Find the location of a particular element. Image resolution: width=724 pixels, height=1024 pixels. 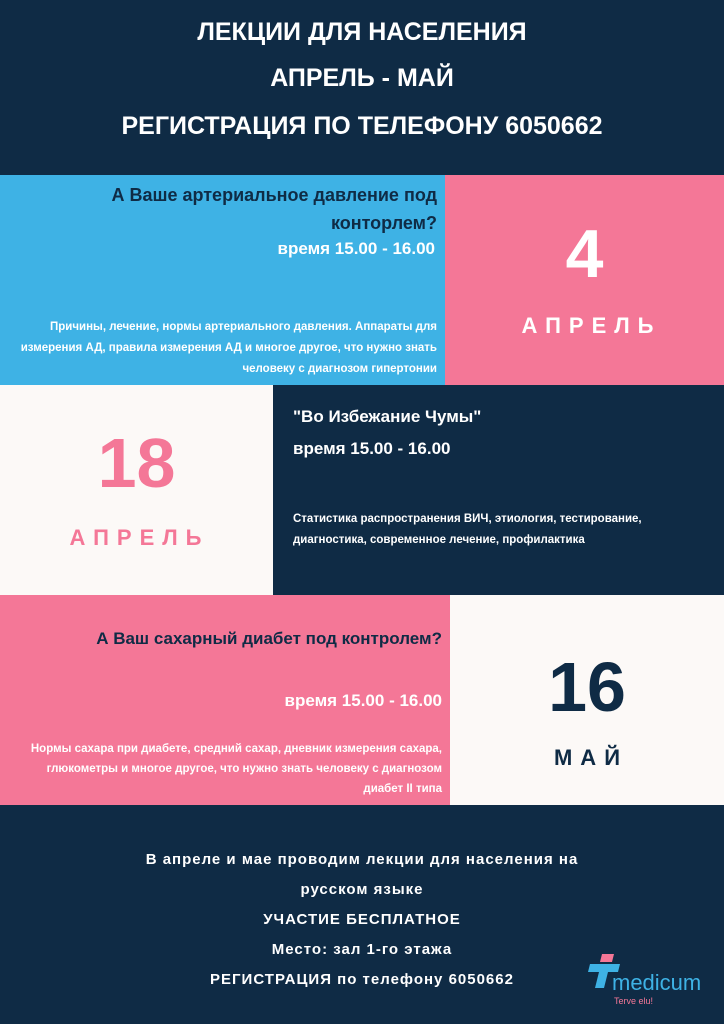

logo-slogan: Terve elu! is located at coordinates (634, 1001).